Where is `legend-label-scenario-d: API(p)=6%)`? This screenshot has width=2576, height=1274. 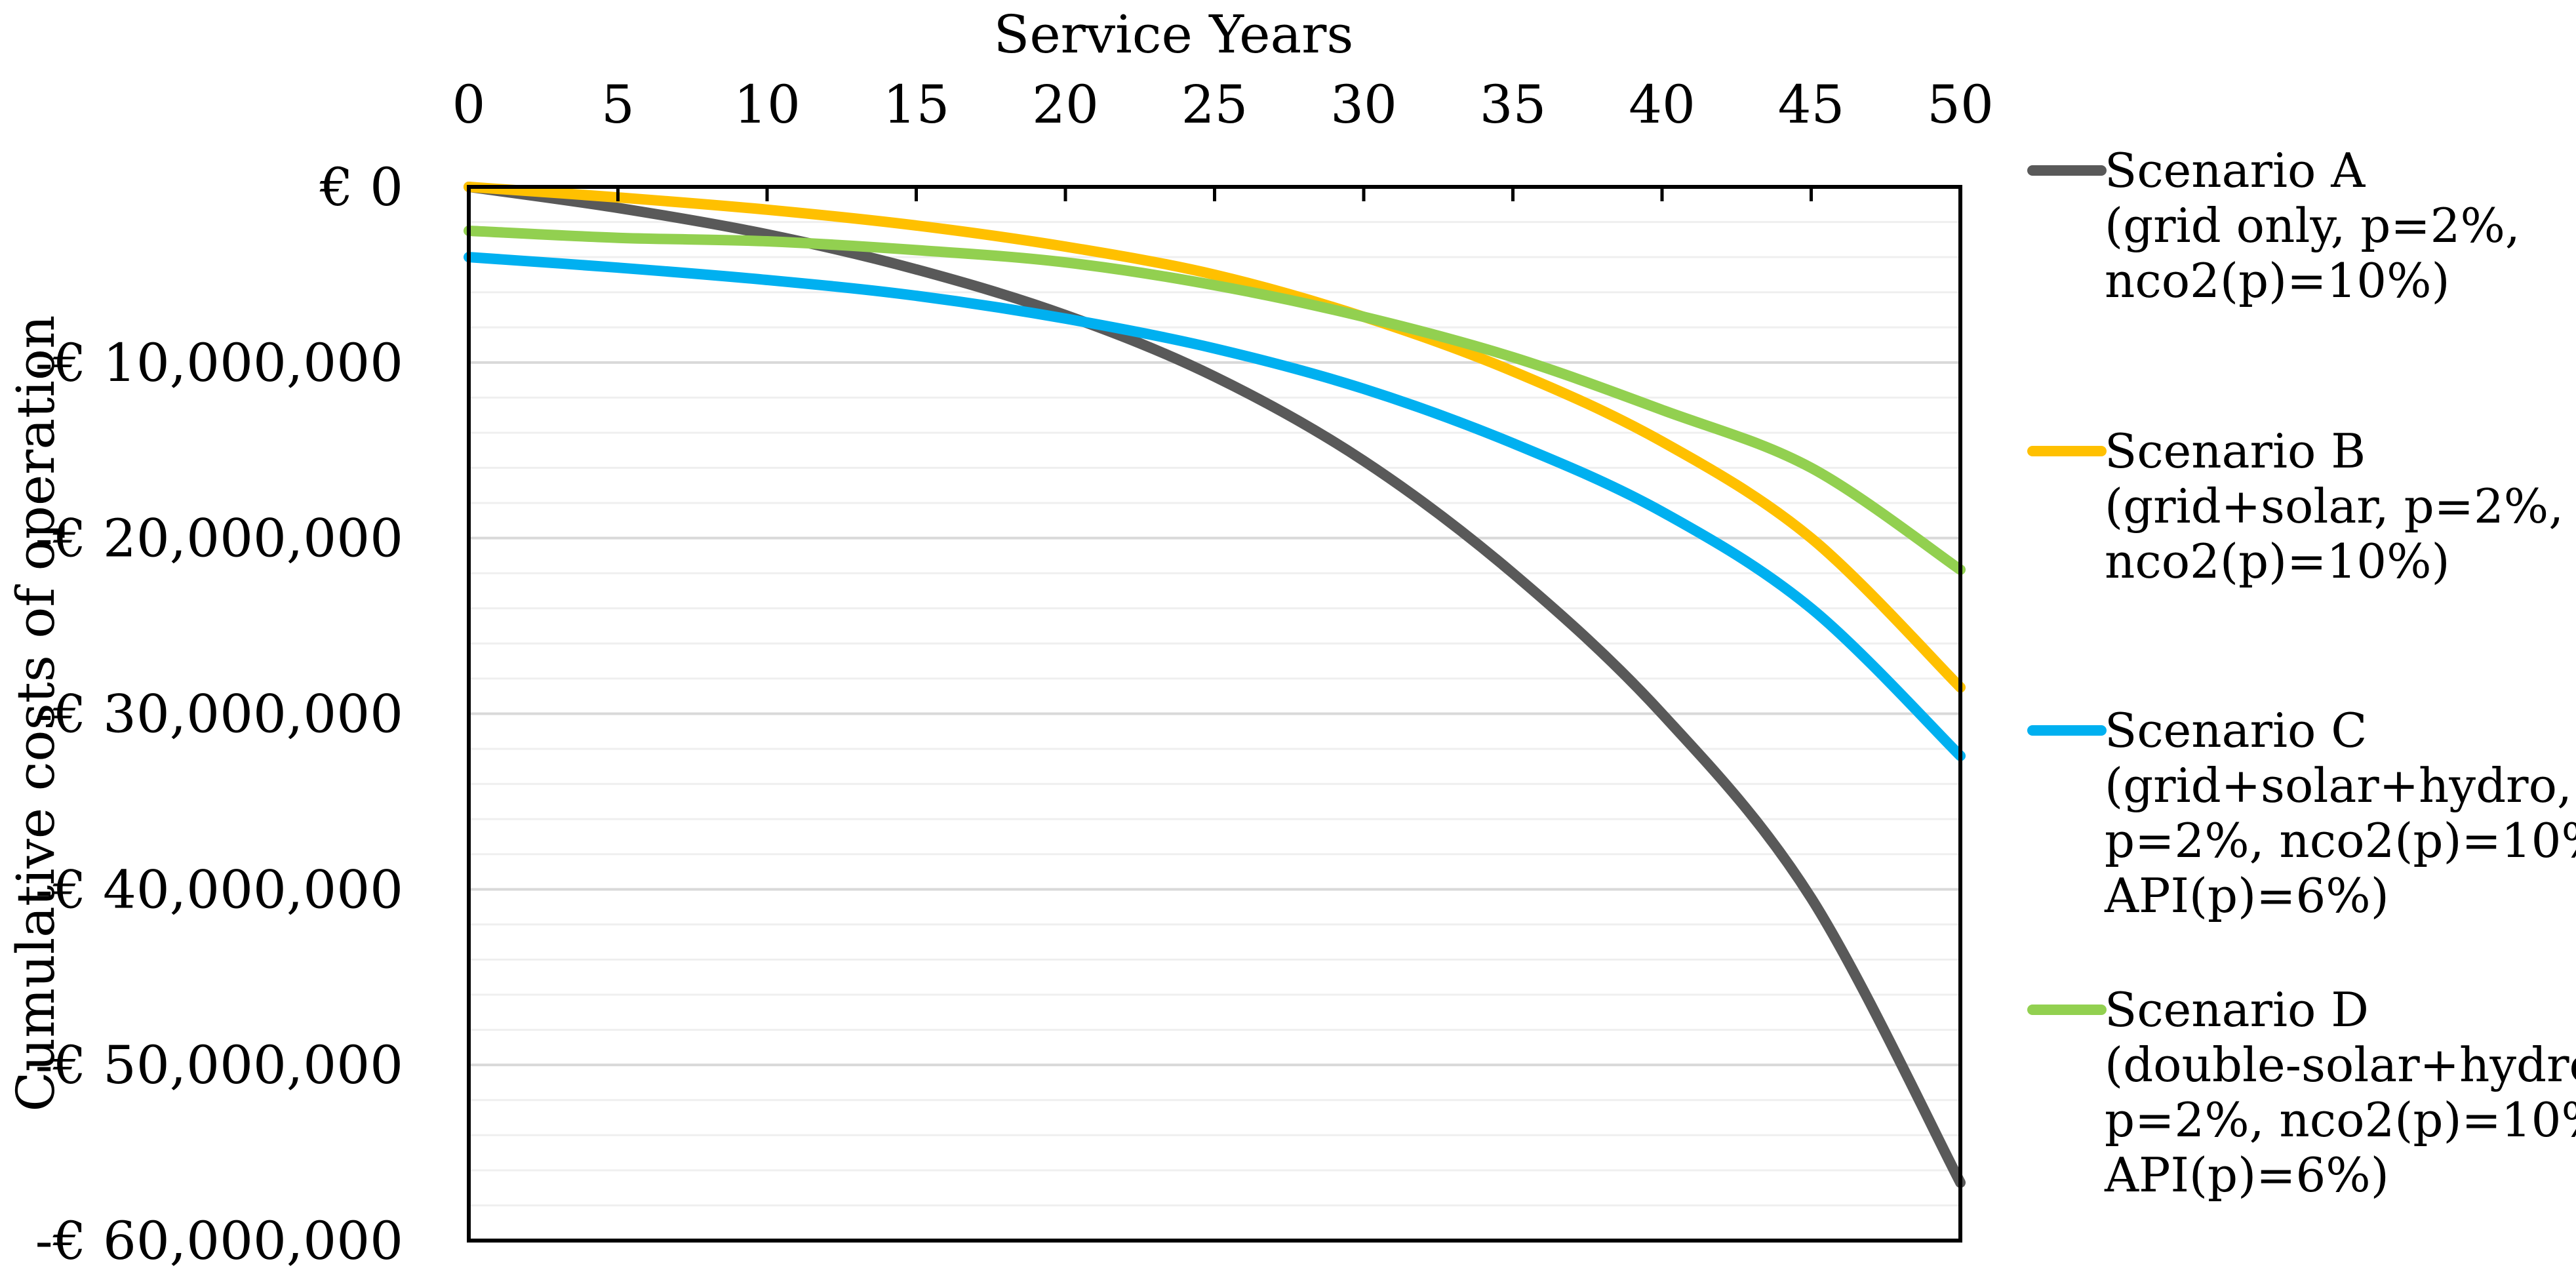
legend-label-scenario-d: API(p)=6%) is located at coordinates (2246, 1175).